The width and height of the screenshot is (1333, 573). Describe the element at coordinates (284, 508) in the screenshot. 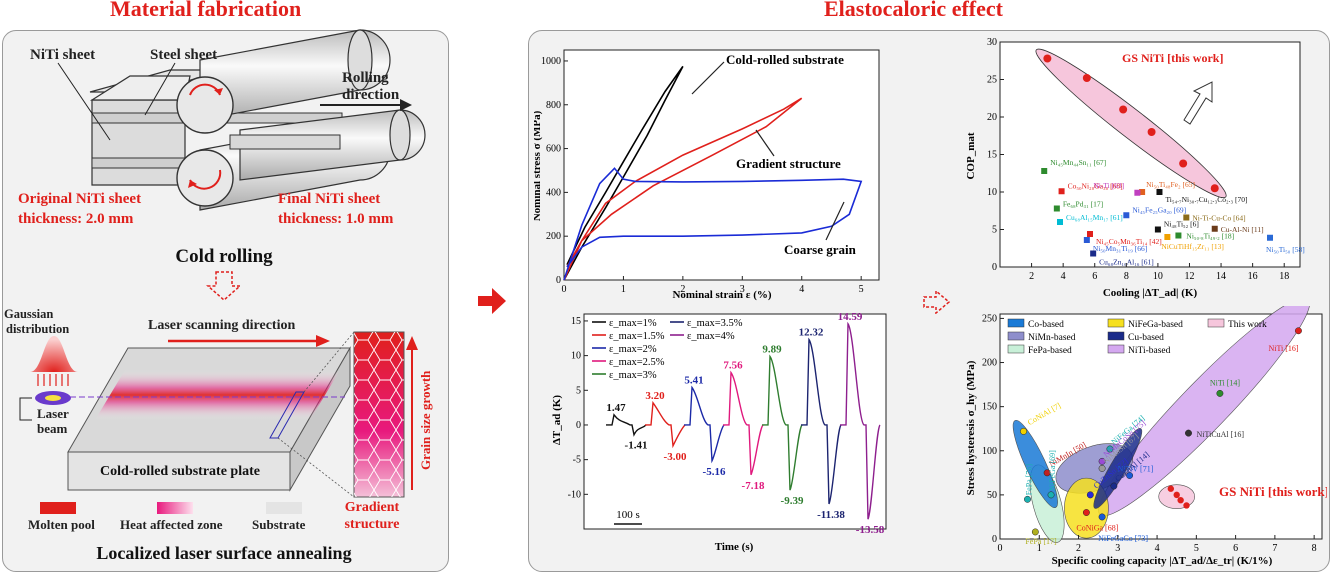

I see `legend-substrate-swatch` at that location.